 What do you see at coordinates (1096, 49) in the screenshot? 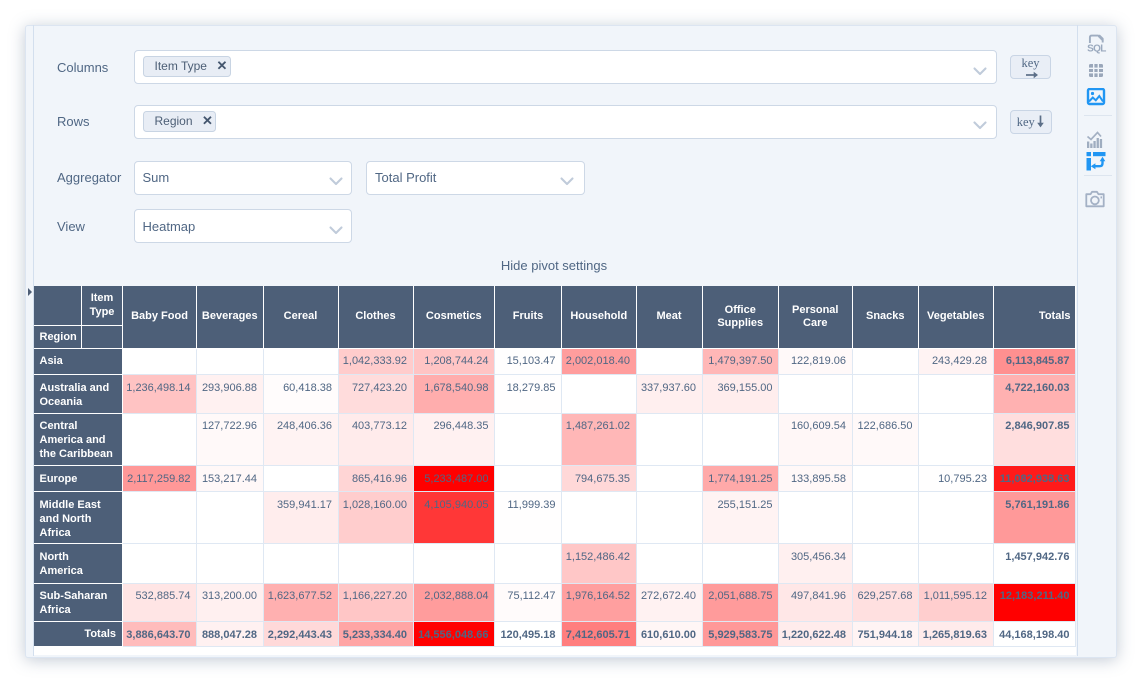
I see `svg-text: SQL` at bounding box center [1096, 49].